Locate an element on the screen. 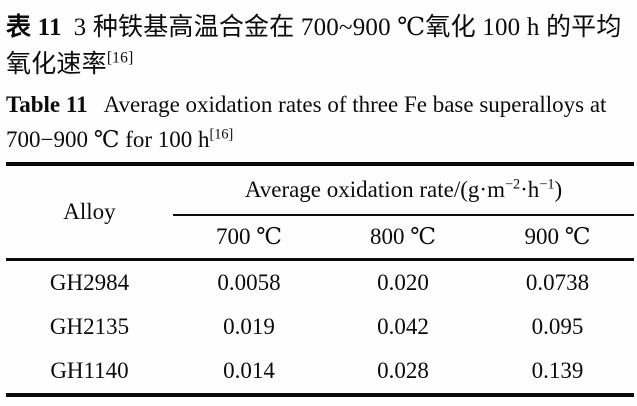  unit-suffix: ) is located at coordinates (558, 189).